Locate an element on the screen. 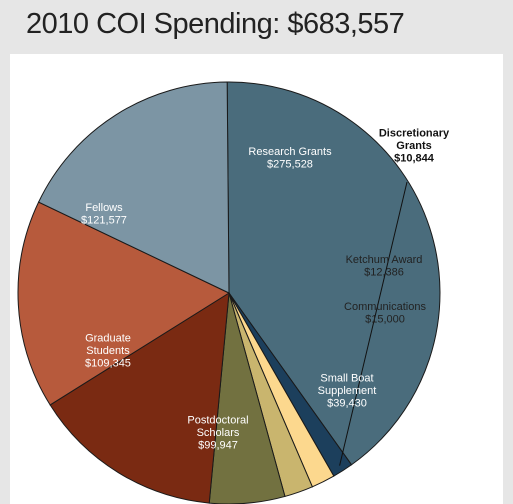 The height and width of the screenshot is (504, 513). slice-value-label: $12,386 is located at coordinates (384, 272).